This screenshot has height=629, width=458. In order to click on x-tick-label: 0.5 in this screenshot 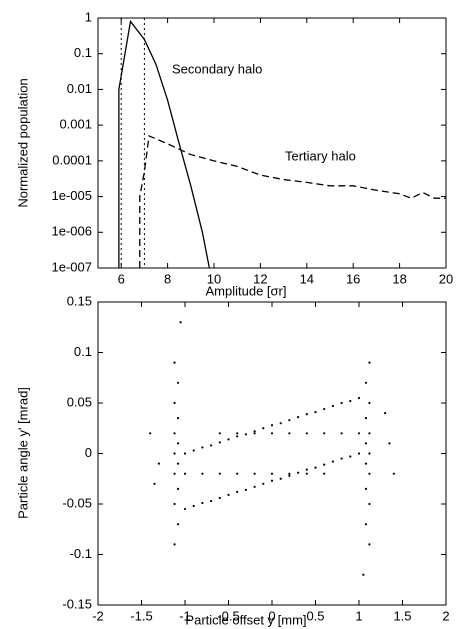, I will do `click(315, 615)`.